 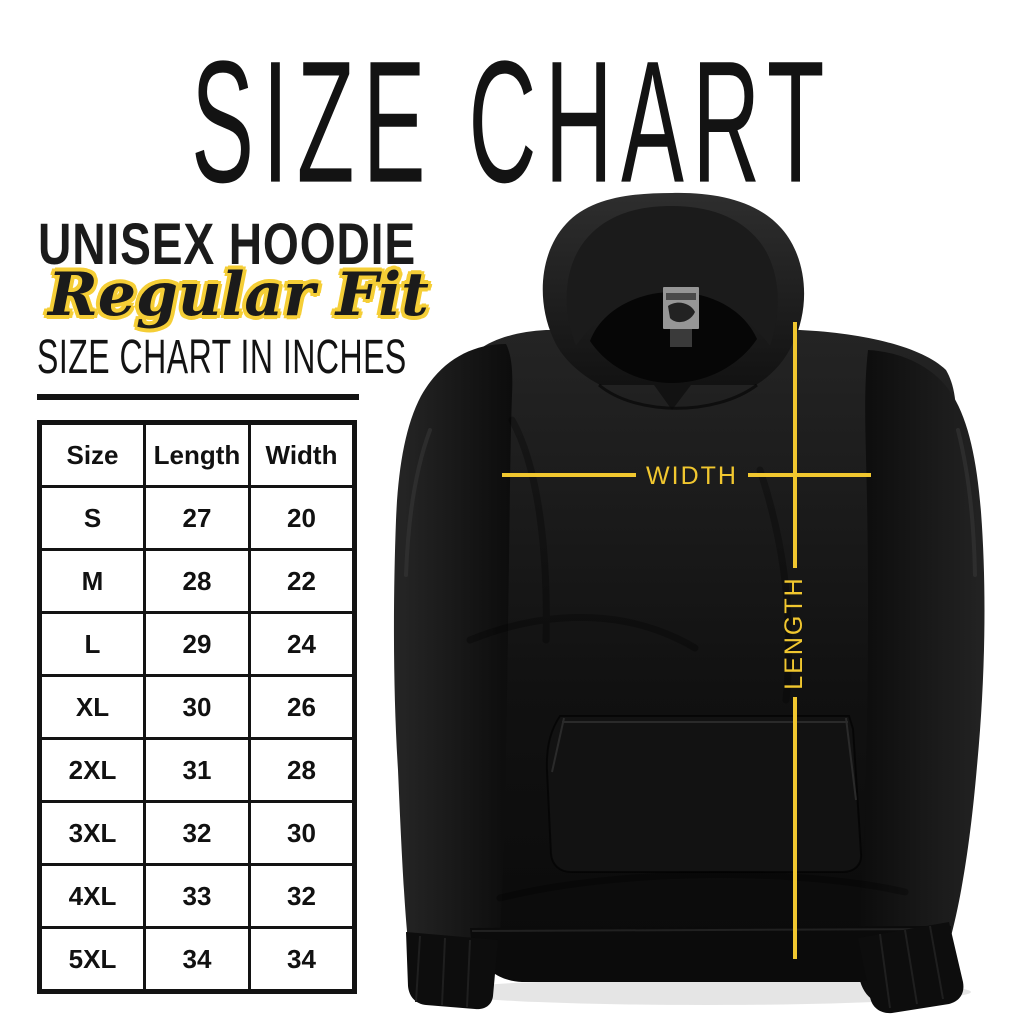 What do you see at coordinates (672, 276) in the screenshot?
I see `hood-rim` at bounding box center [672, 276].